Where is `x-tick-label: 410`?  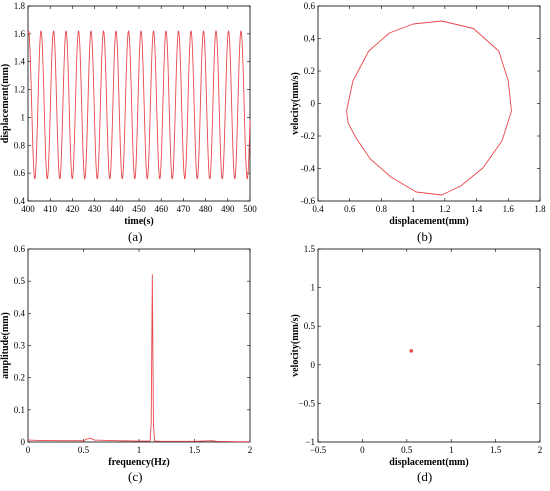
x-tick-label: 410 is located at coordinates (50, 209).